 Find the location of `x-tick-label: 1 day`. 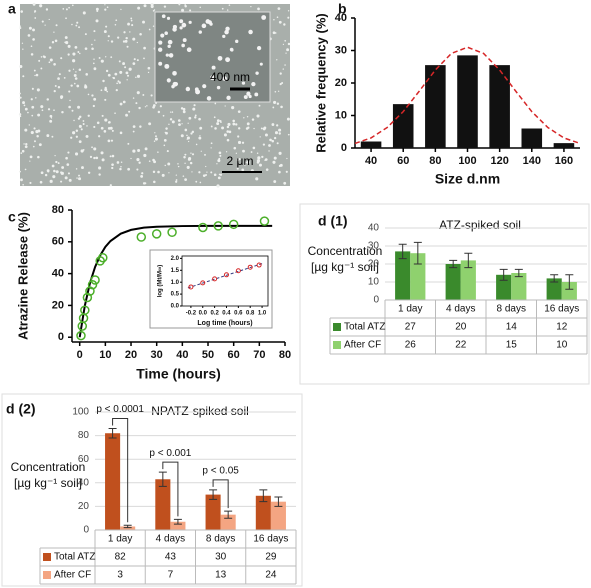

x-tick-label: 1 day is located at coordinates (410, 309).